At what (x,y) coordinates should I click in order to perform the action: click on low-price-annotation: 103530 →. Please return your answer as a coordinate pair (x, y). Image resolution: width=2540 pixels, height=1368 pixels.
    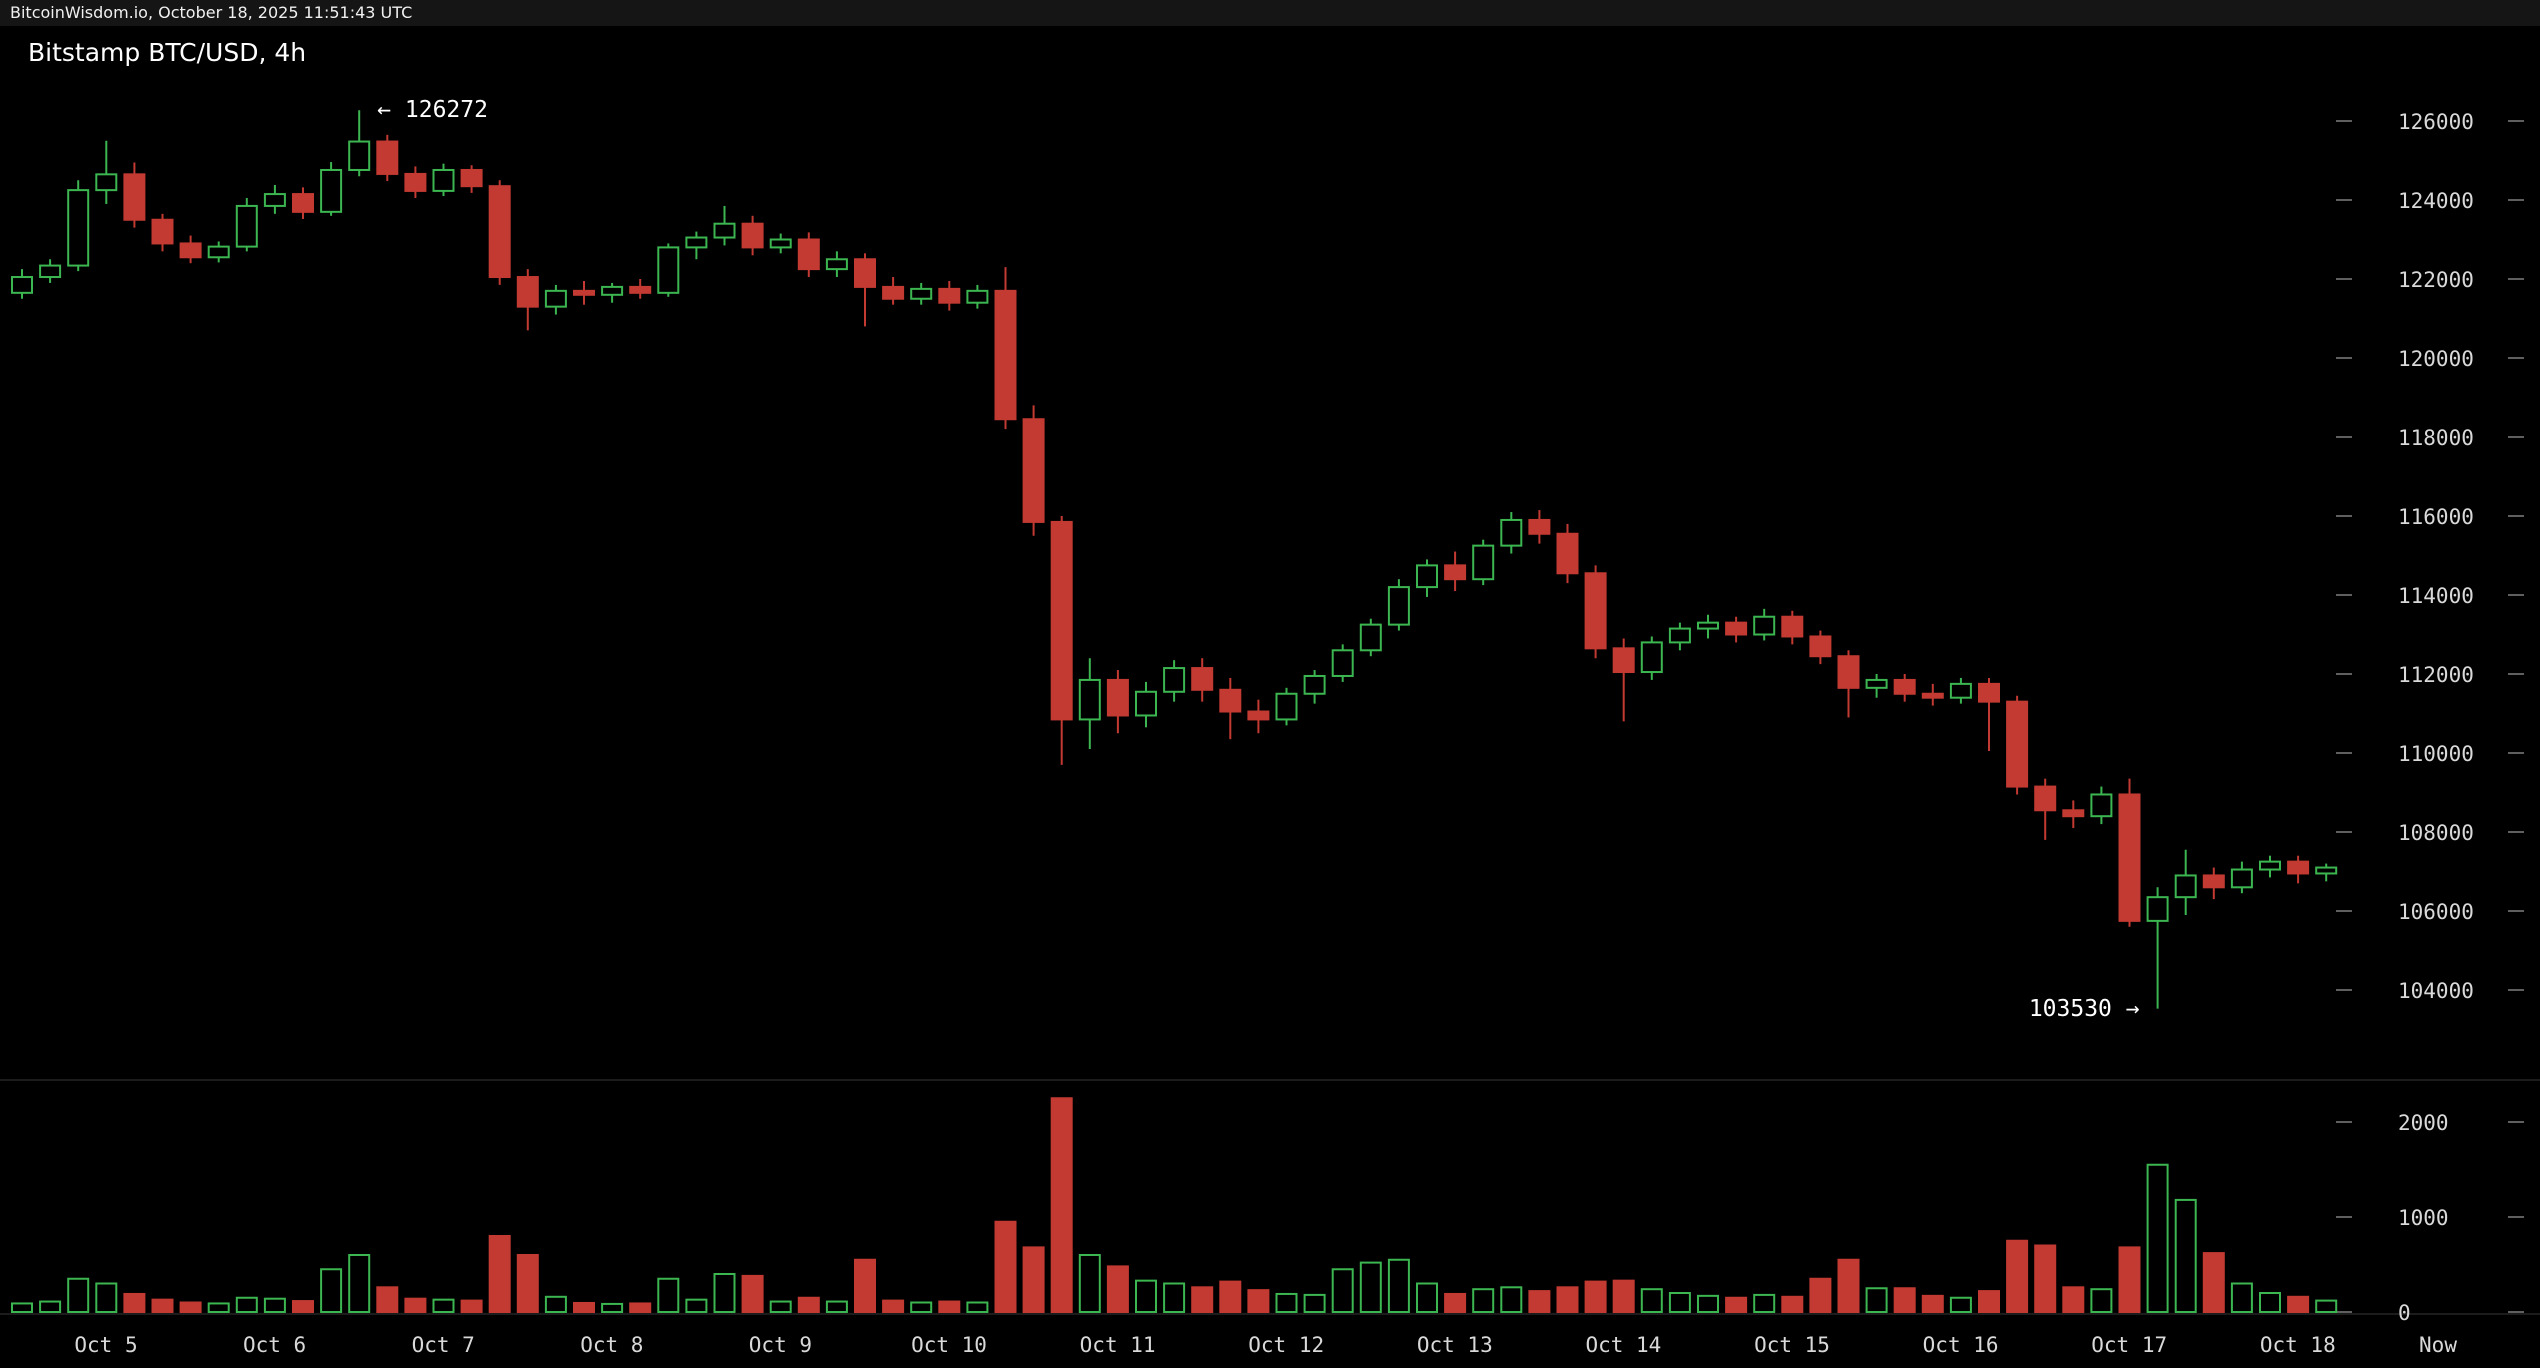
    Looking at the image, I should click on (2084, 1008).